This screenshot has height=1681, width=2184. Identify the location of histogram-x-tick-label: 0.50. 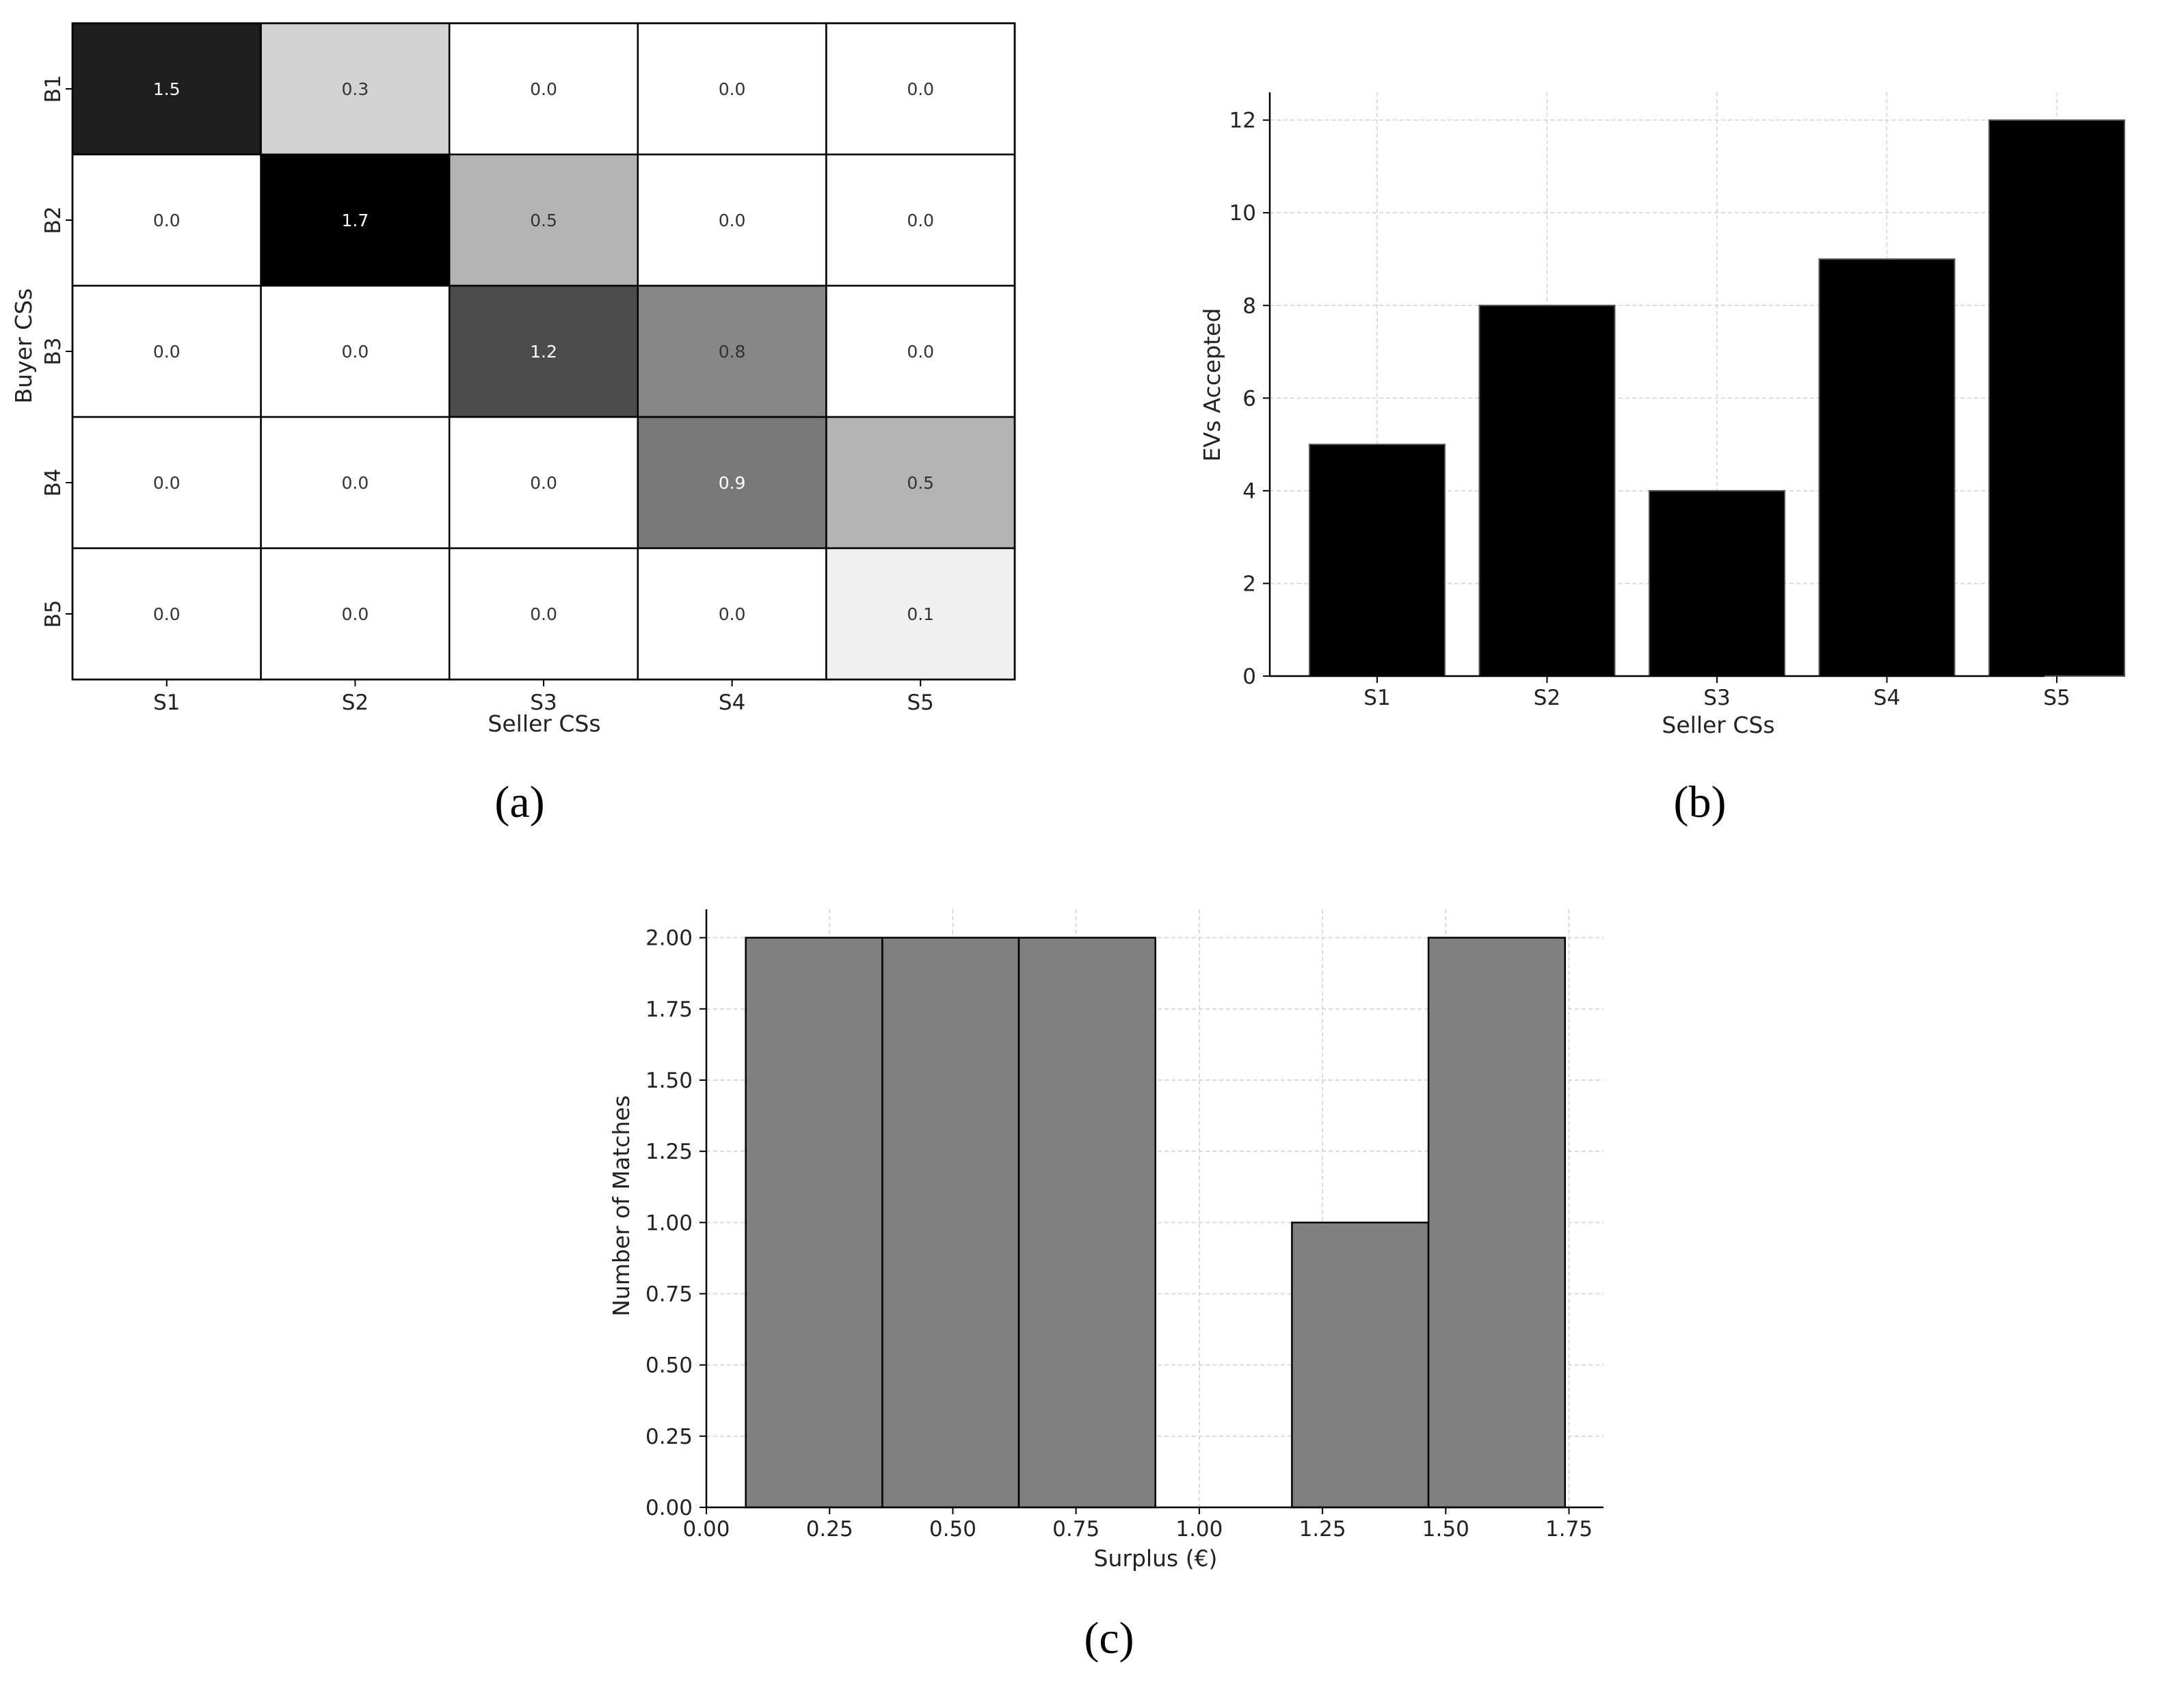
(952, 1530).